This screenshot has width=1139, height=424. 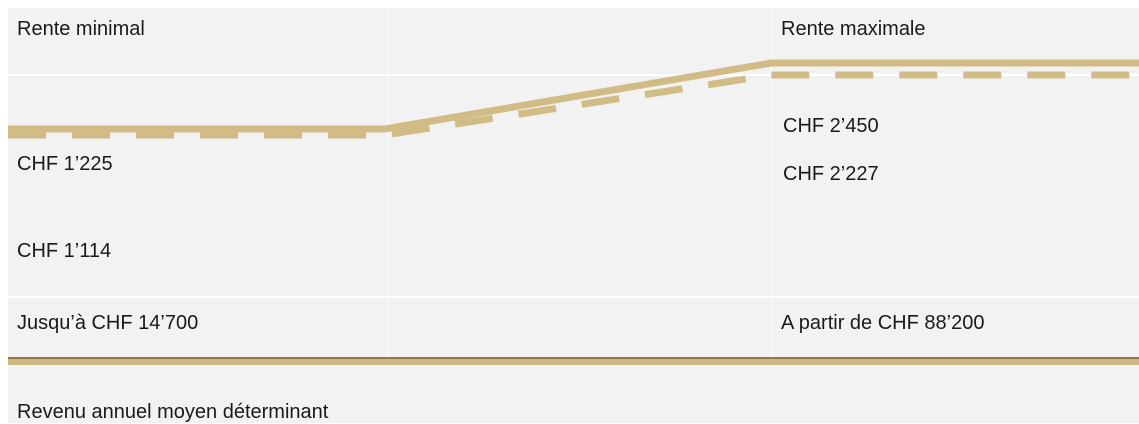 I want to click on data-label-min-solid: CHF 1’225, so click(x=65, y=164).